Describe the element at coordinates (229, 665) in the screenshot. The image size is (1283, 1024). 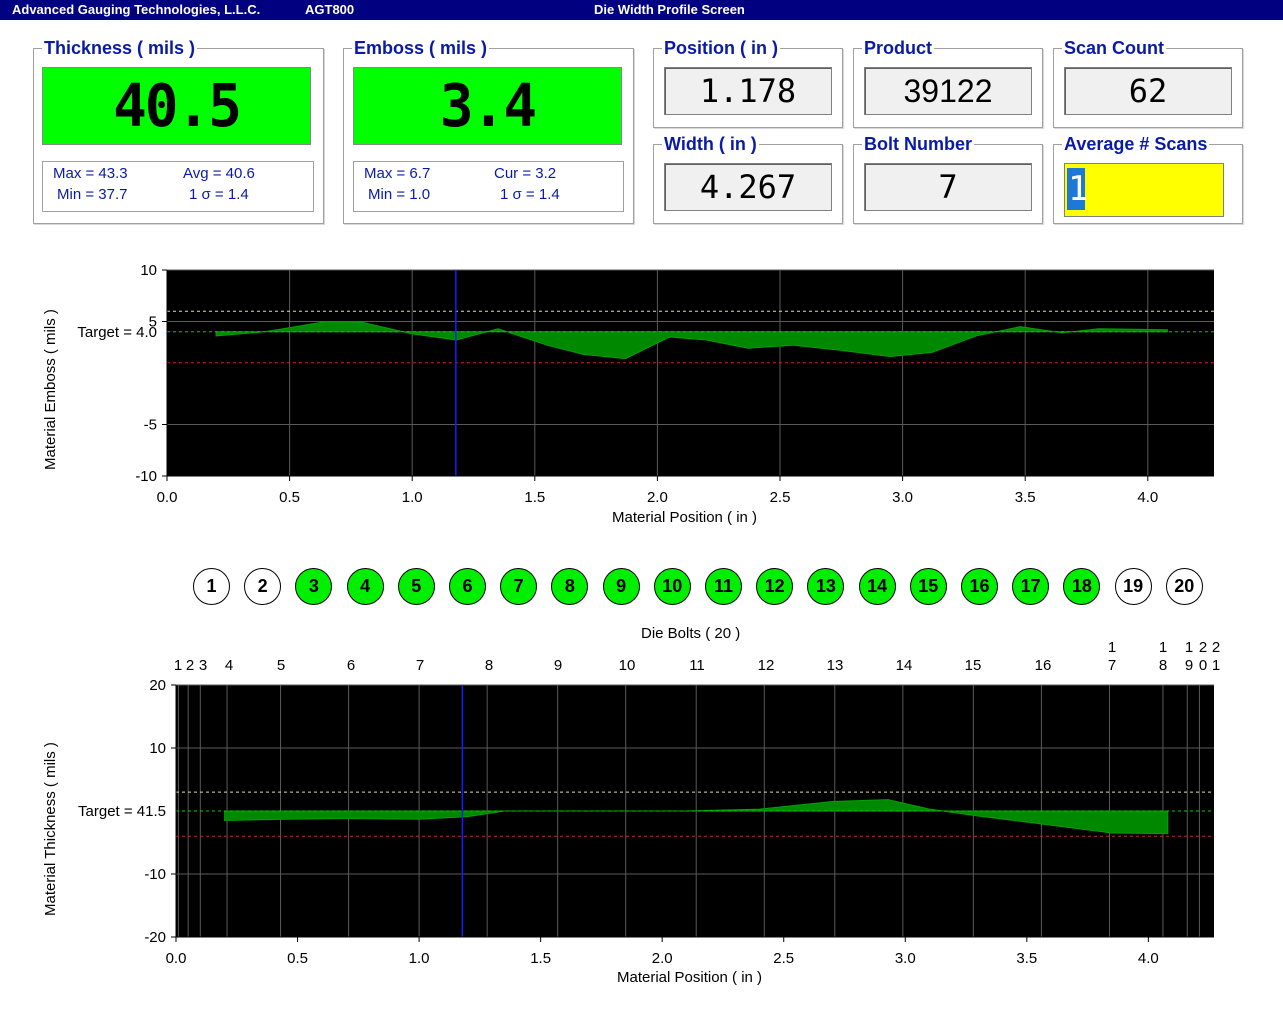
I see `bolt-axis-label: 4` at that location.